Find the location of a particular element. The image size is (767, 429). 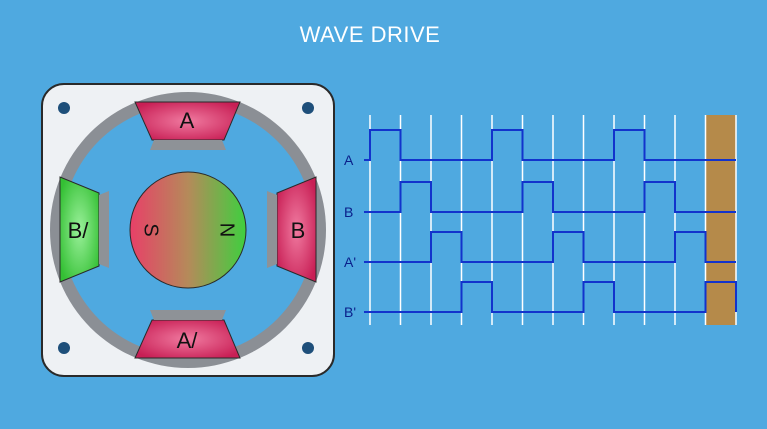

rotor-north-label: N is located at coordinates (227, 230).